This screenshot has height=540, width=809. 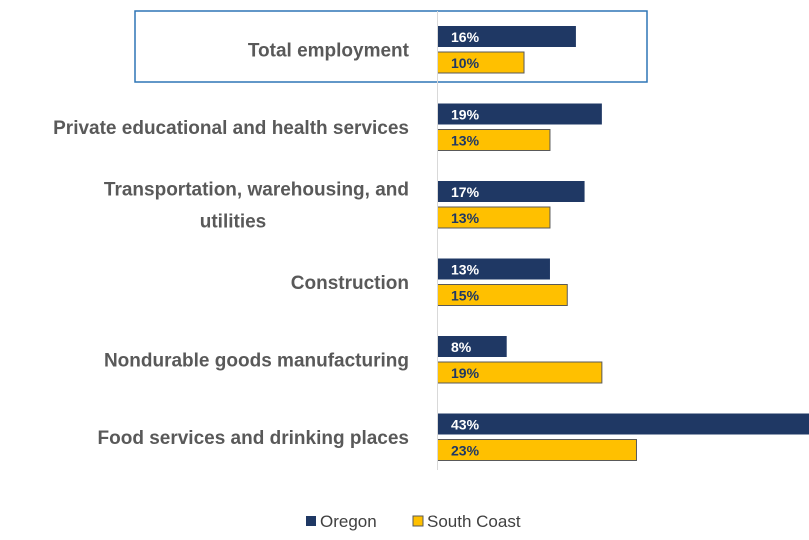 I want to click on data-label: 43%, so click(x=465, y=425).